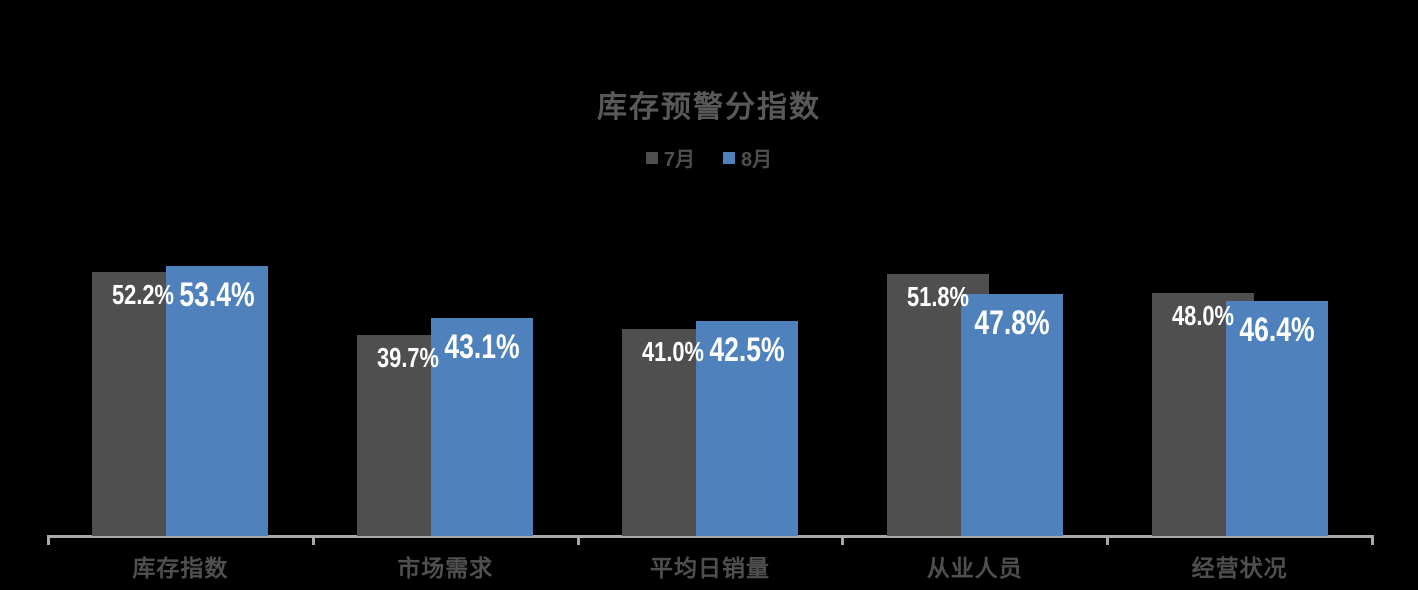  I want to click on bar-value-july: 39.7%, so click(408, 358).